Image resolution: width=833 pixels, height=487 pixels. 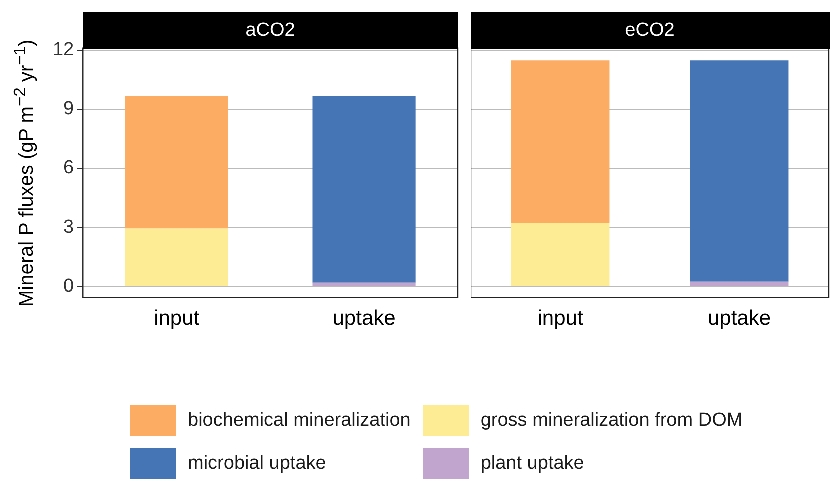 I want to click on y-tick-label: 12, so click(x=63, y=50).